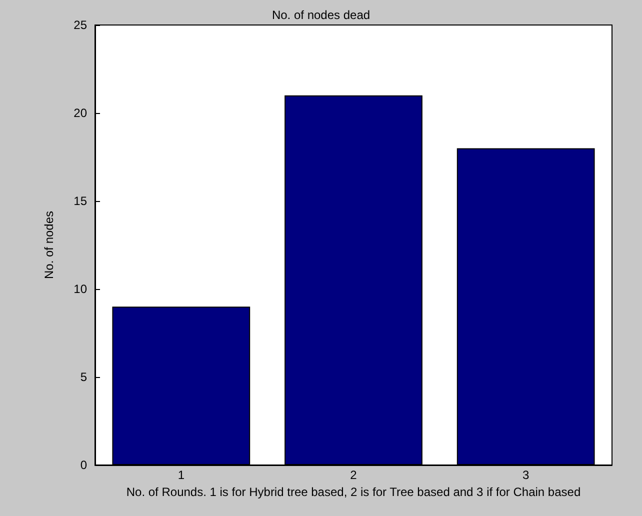 The width and height of the screenshot is (642, 516). What do you see at coordinates (321, 15) in the screenshot?
I see `chart-title: No. of nodes dead` at bounding box center [321, 15].